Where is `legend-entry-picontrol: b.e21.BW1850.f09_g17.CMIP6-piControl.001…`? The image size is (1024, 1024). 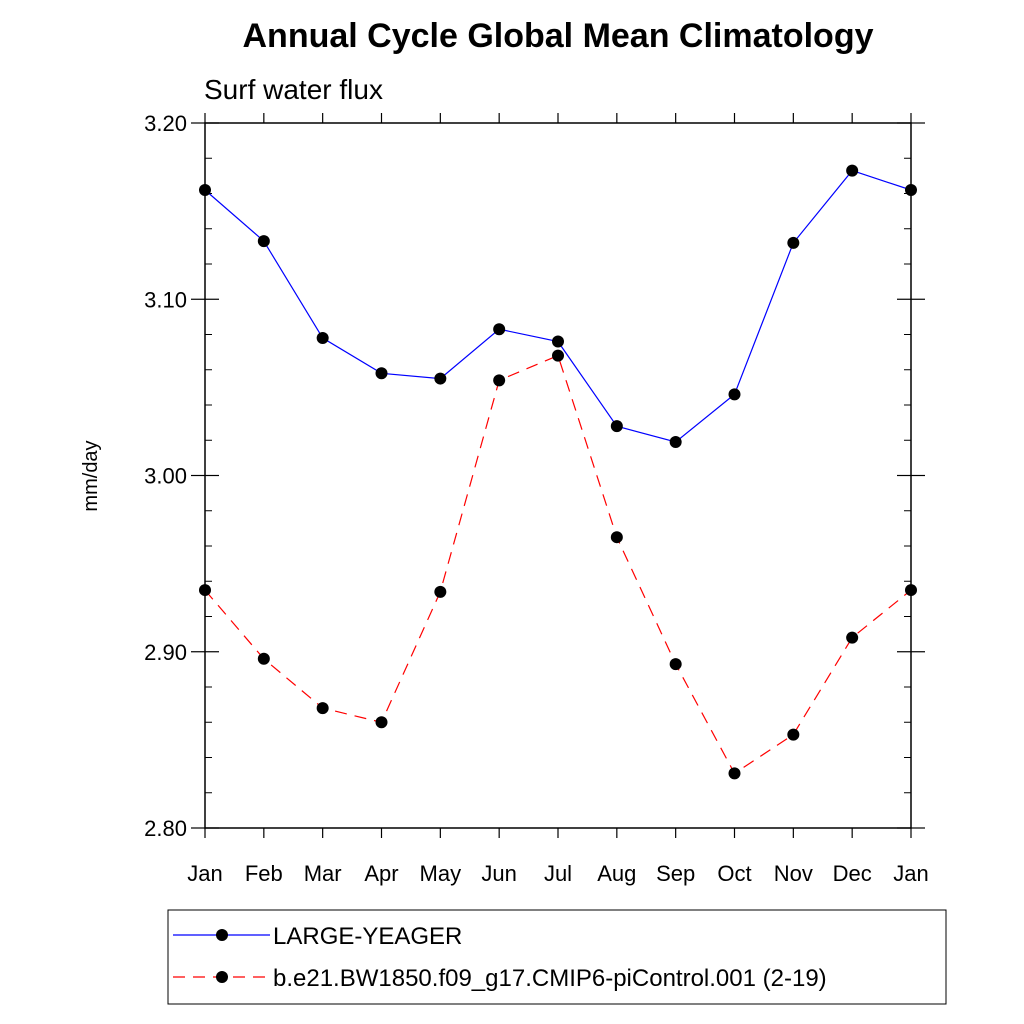 legend-entry-picontrol: b.e21.BW1850.f09_g17.CMIP6-piControl.001… is located at coordinates (500, 978).